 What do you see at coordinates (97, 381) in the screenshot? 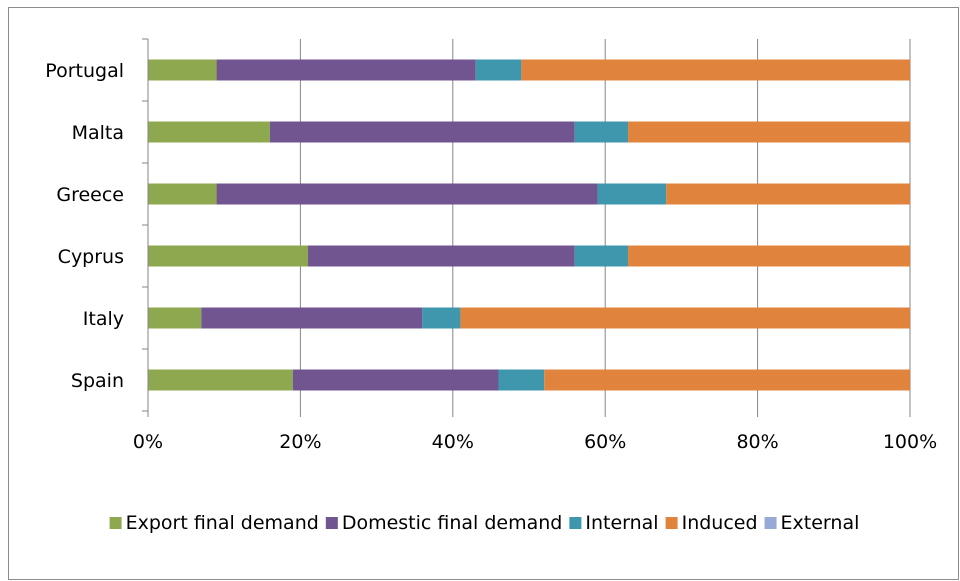
I see `y-tick-label: Spain` at bounding box center [97, 381].